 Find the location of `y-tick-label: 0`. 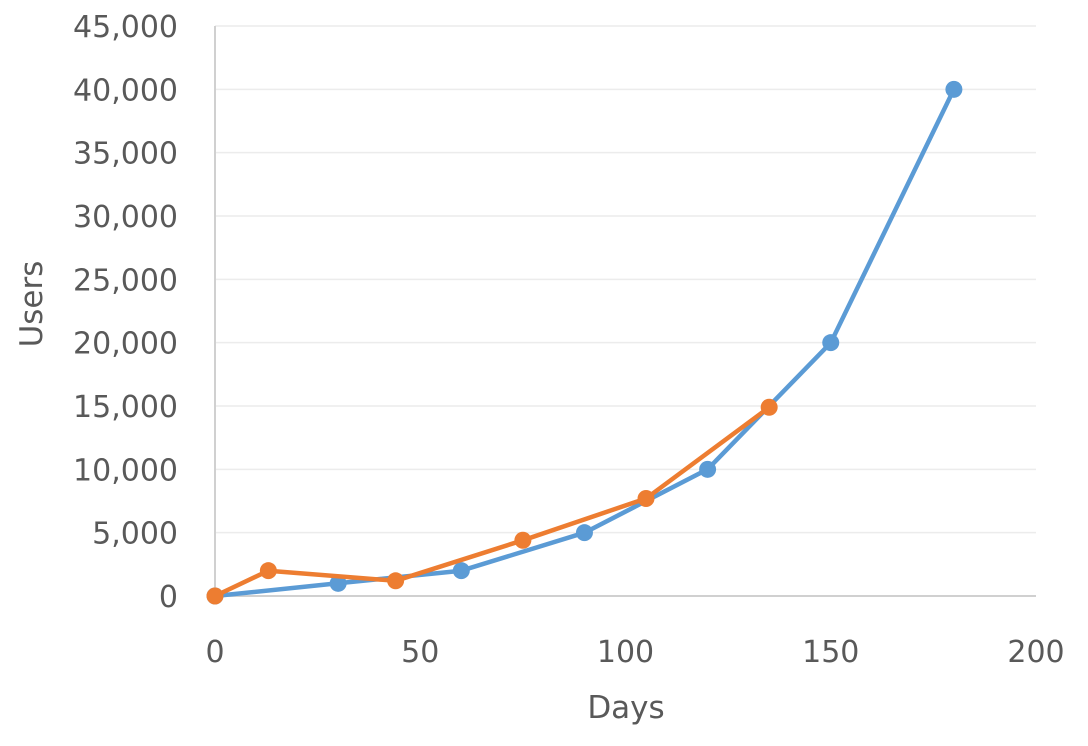

y-tick-label: 0 is located at coordinates (168, 597).